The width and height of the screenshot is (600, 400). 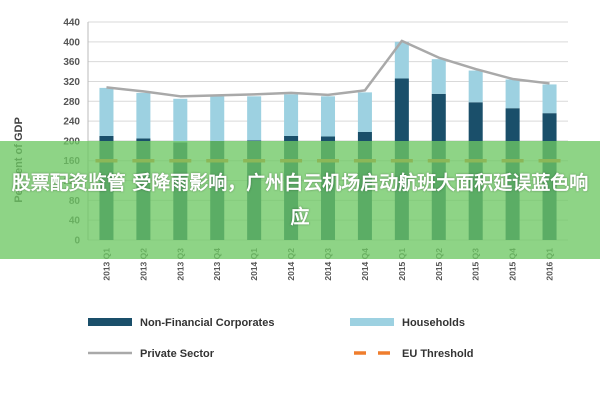 What do you see at coordinates (328, 264) in the screenshot?
I see `x-tick-label: 2014 Q3` at bounding box center [328, 264].